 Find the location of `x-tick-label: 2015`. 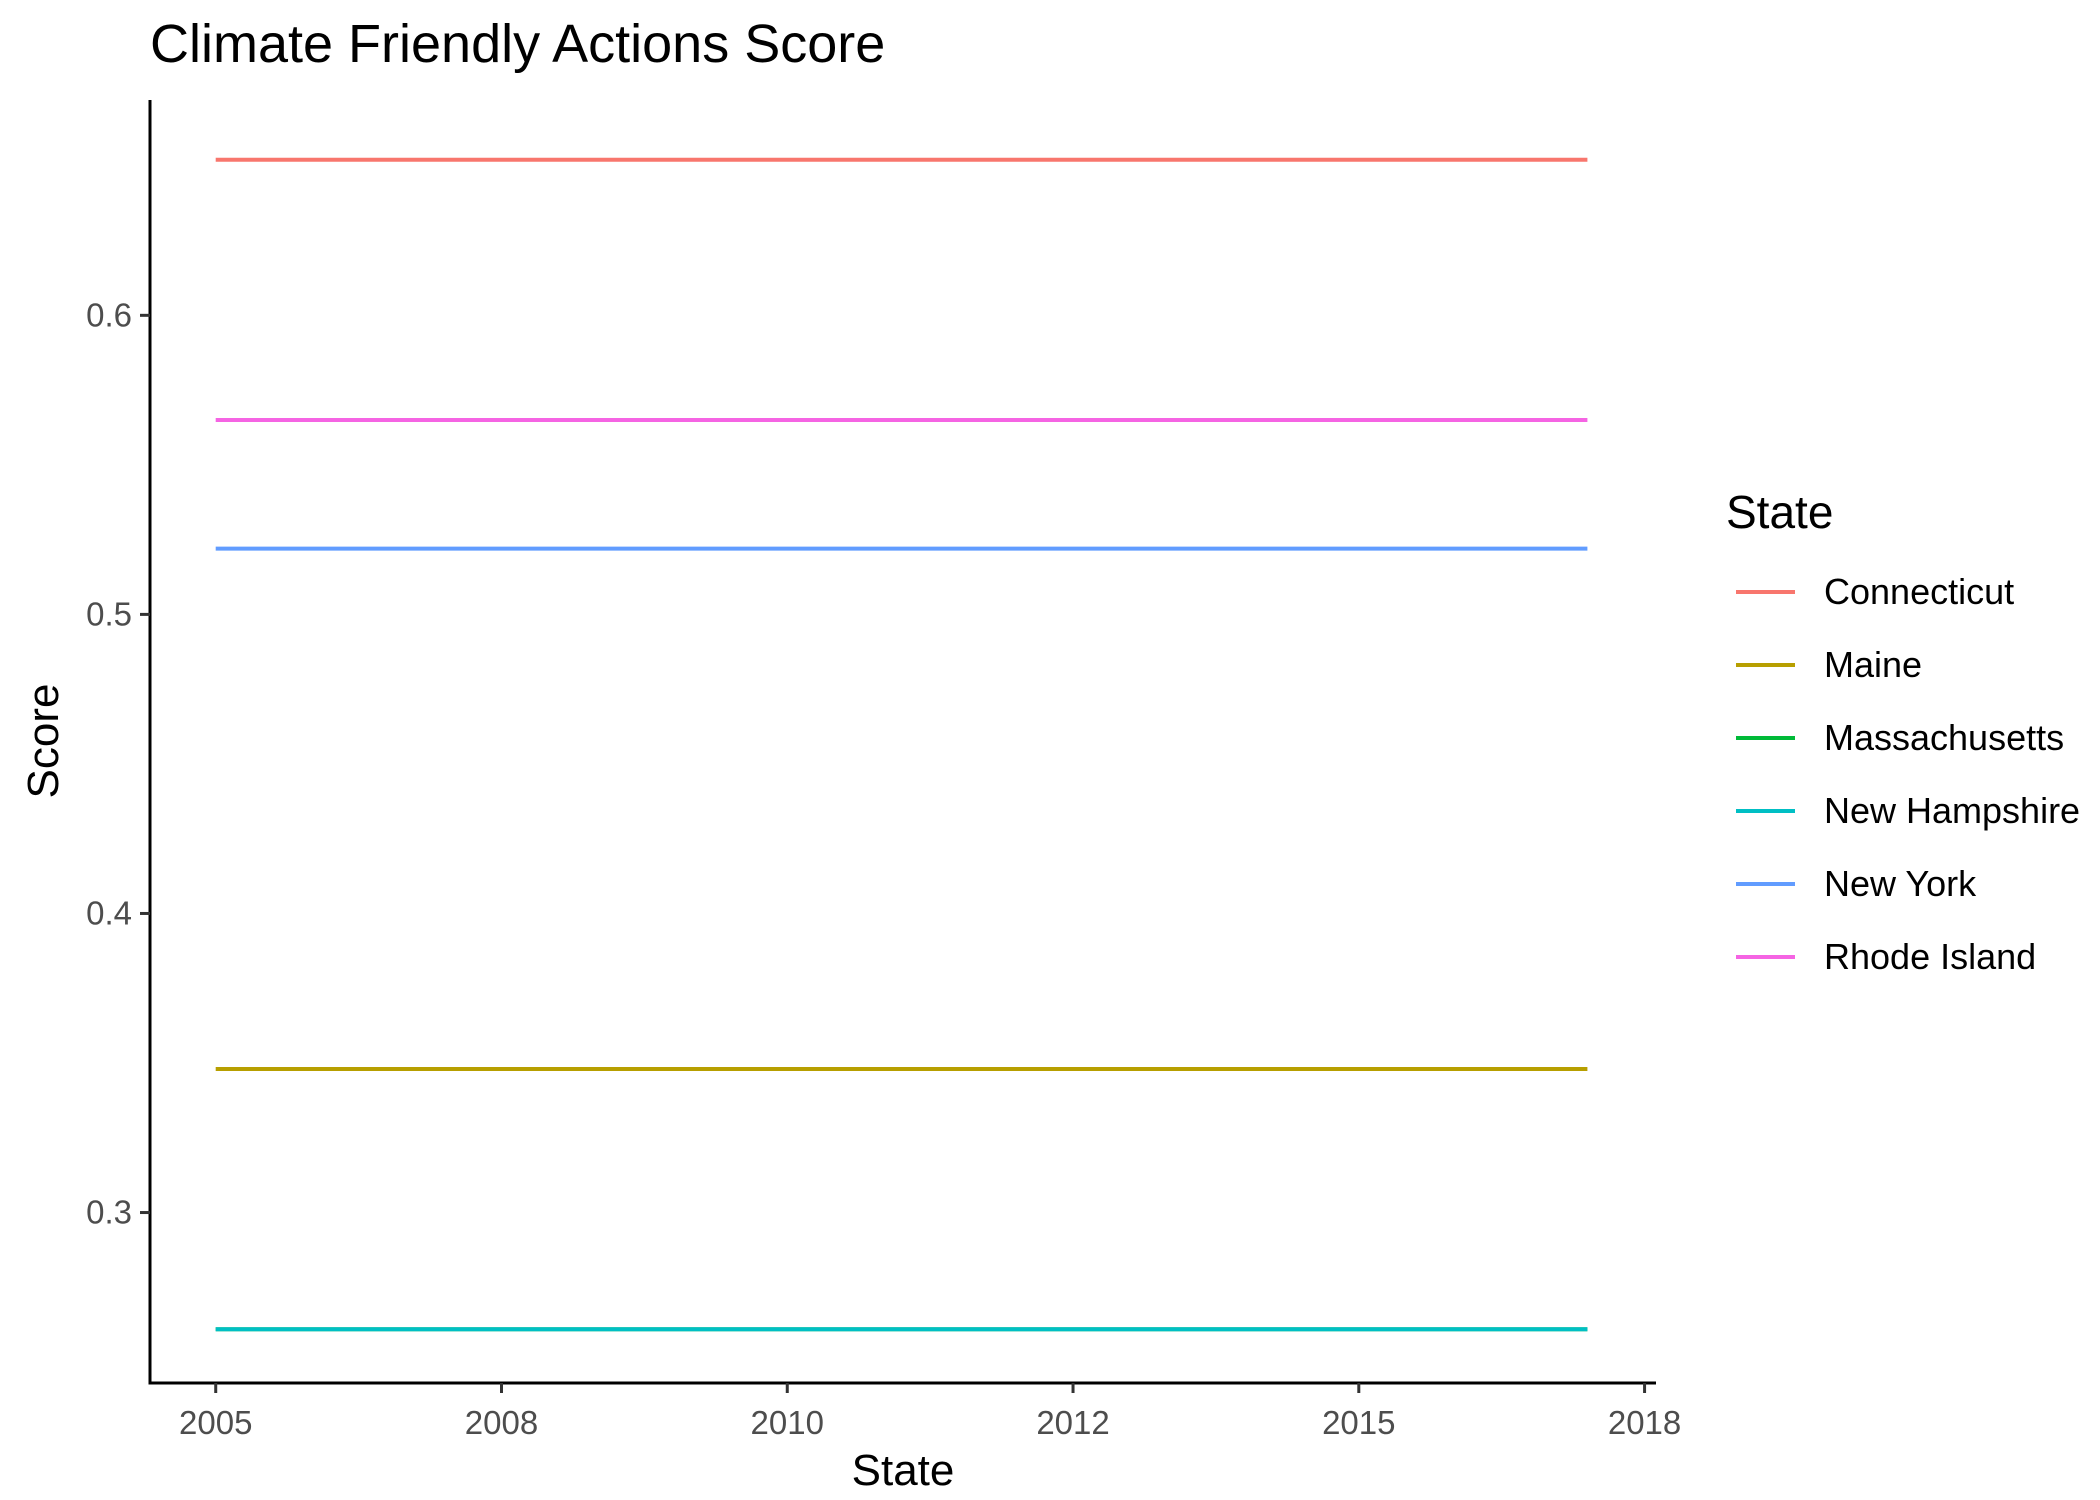

x-tick-label: 2015 is located at coordinates (1358, 1422).